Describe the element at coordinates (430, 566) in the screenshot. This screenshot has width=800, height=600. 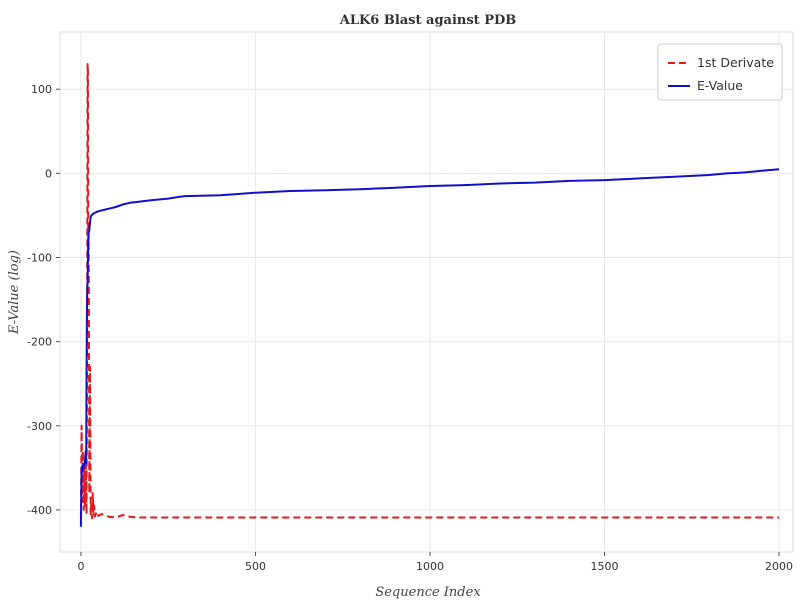
I see `x-tick-label: 1000` at that location.